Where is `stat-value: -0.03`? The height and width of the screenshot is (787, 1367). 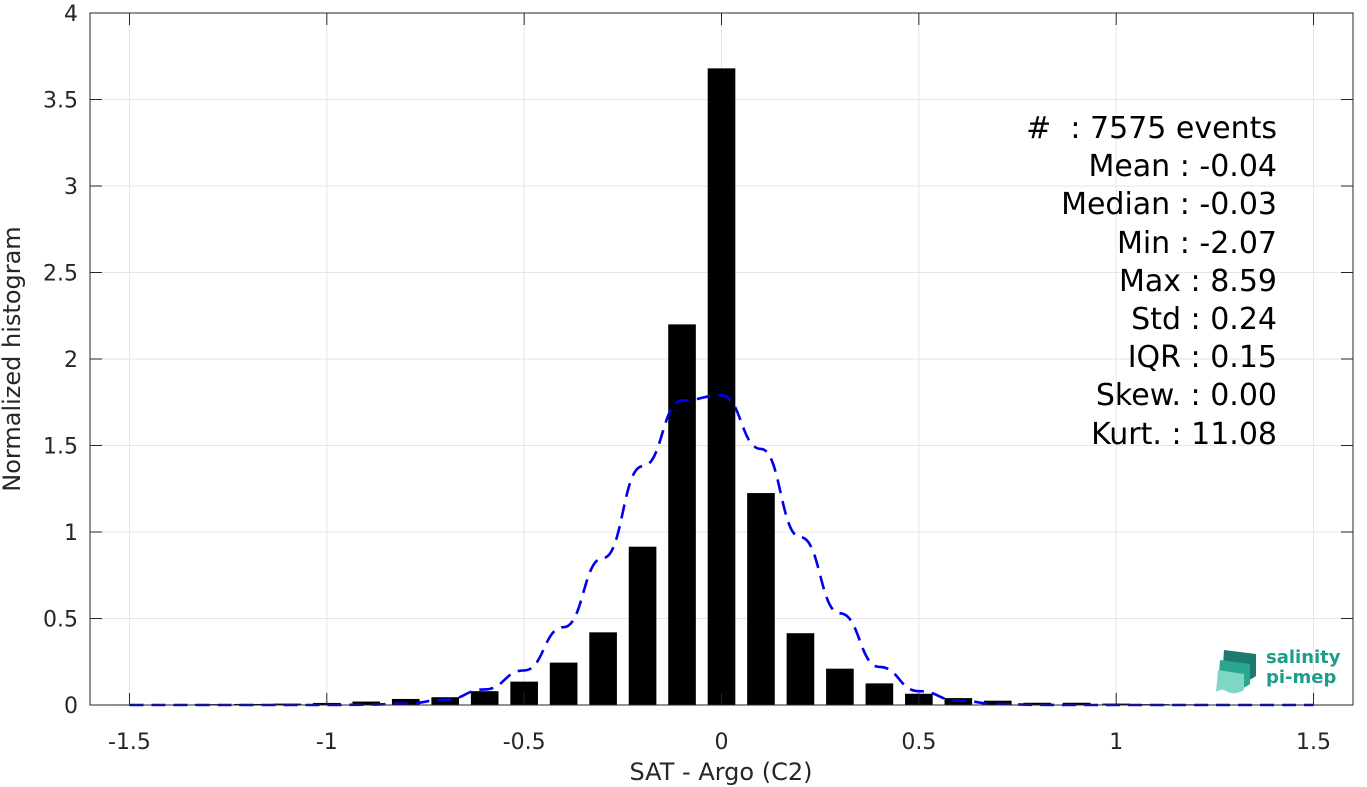 stat-value: -0.03 is located at coordinates (1238, 205).